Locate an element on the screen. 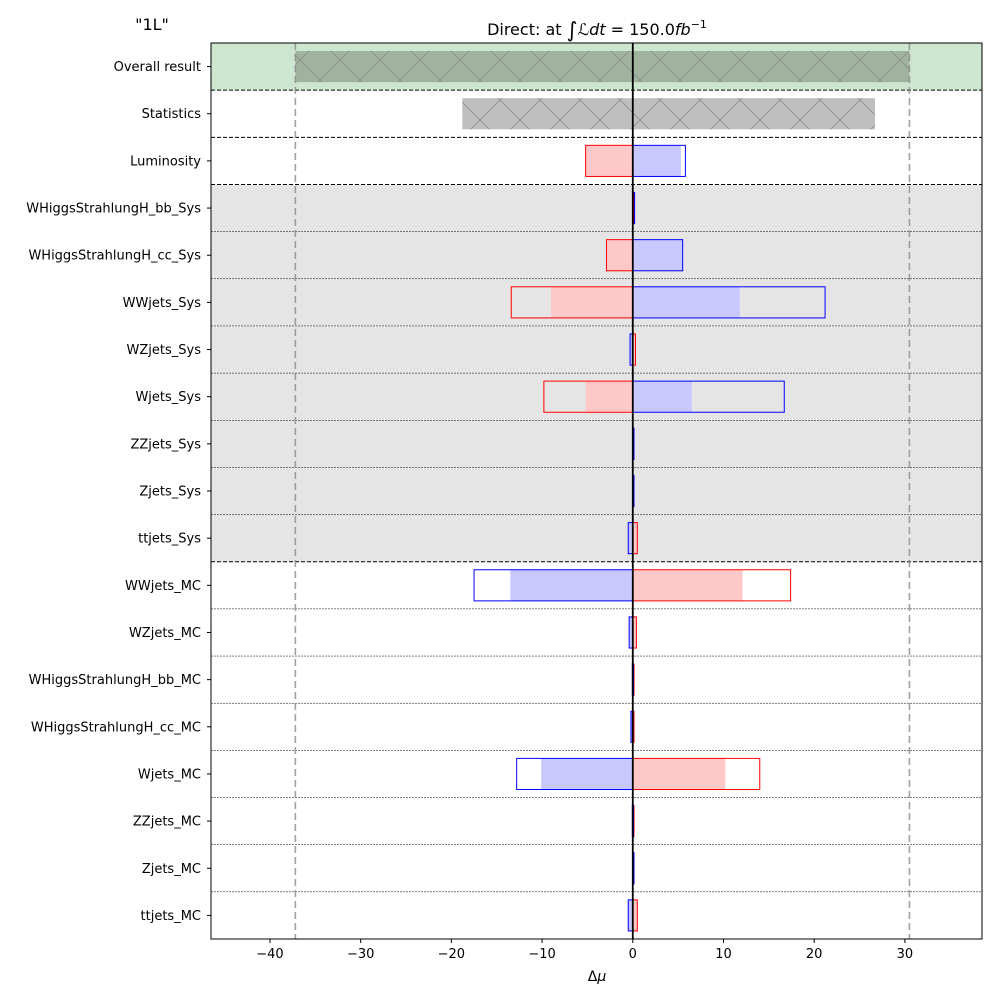 This screenshot has width=1000, height=1004. title-lumi-symbol: ℒ is located at coordinates (584, 29).